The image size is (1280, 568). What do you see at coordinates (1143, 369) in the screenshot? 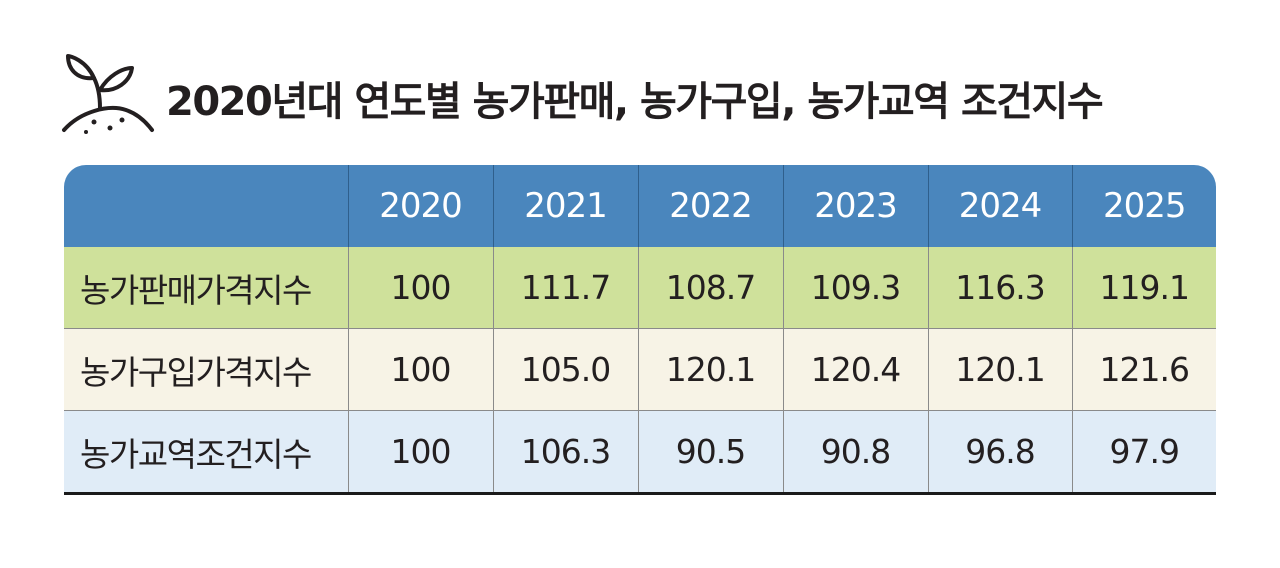
I see `table-cell: 121.6` at bounding box center [1143, 369].